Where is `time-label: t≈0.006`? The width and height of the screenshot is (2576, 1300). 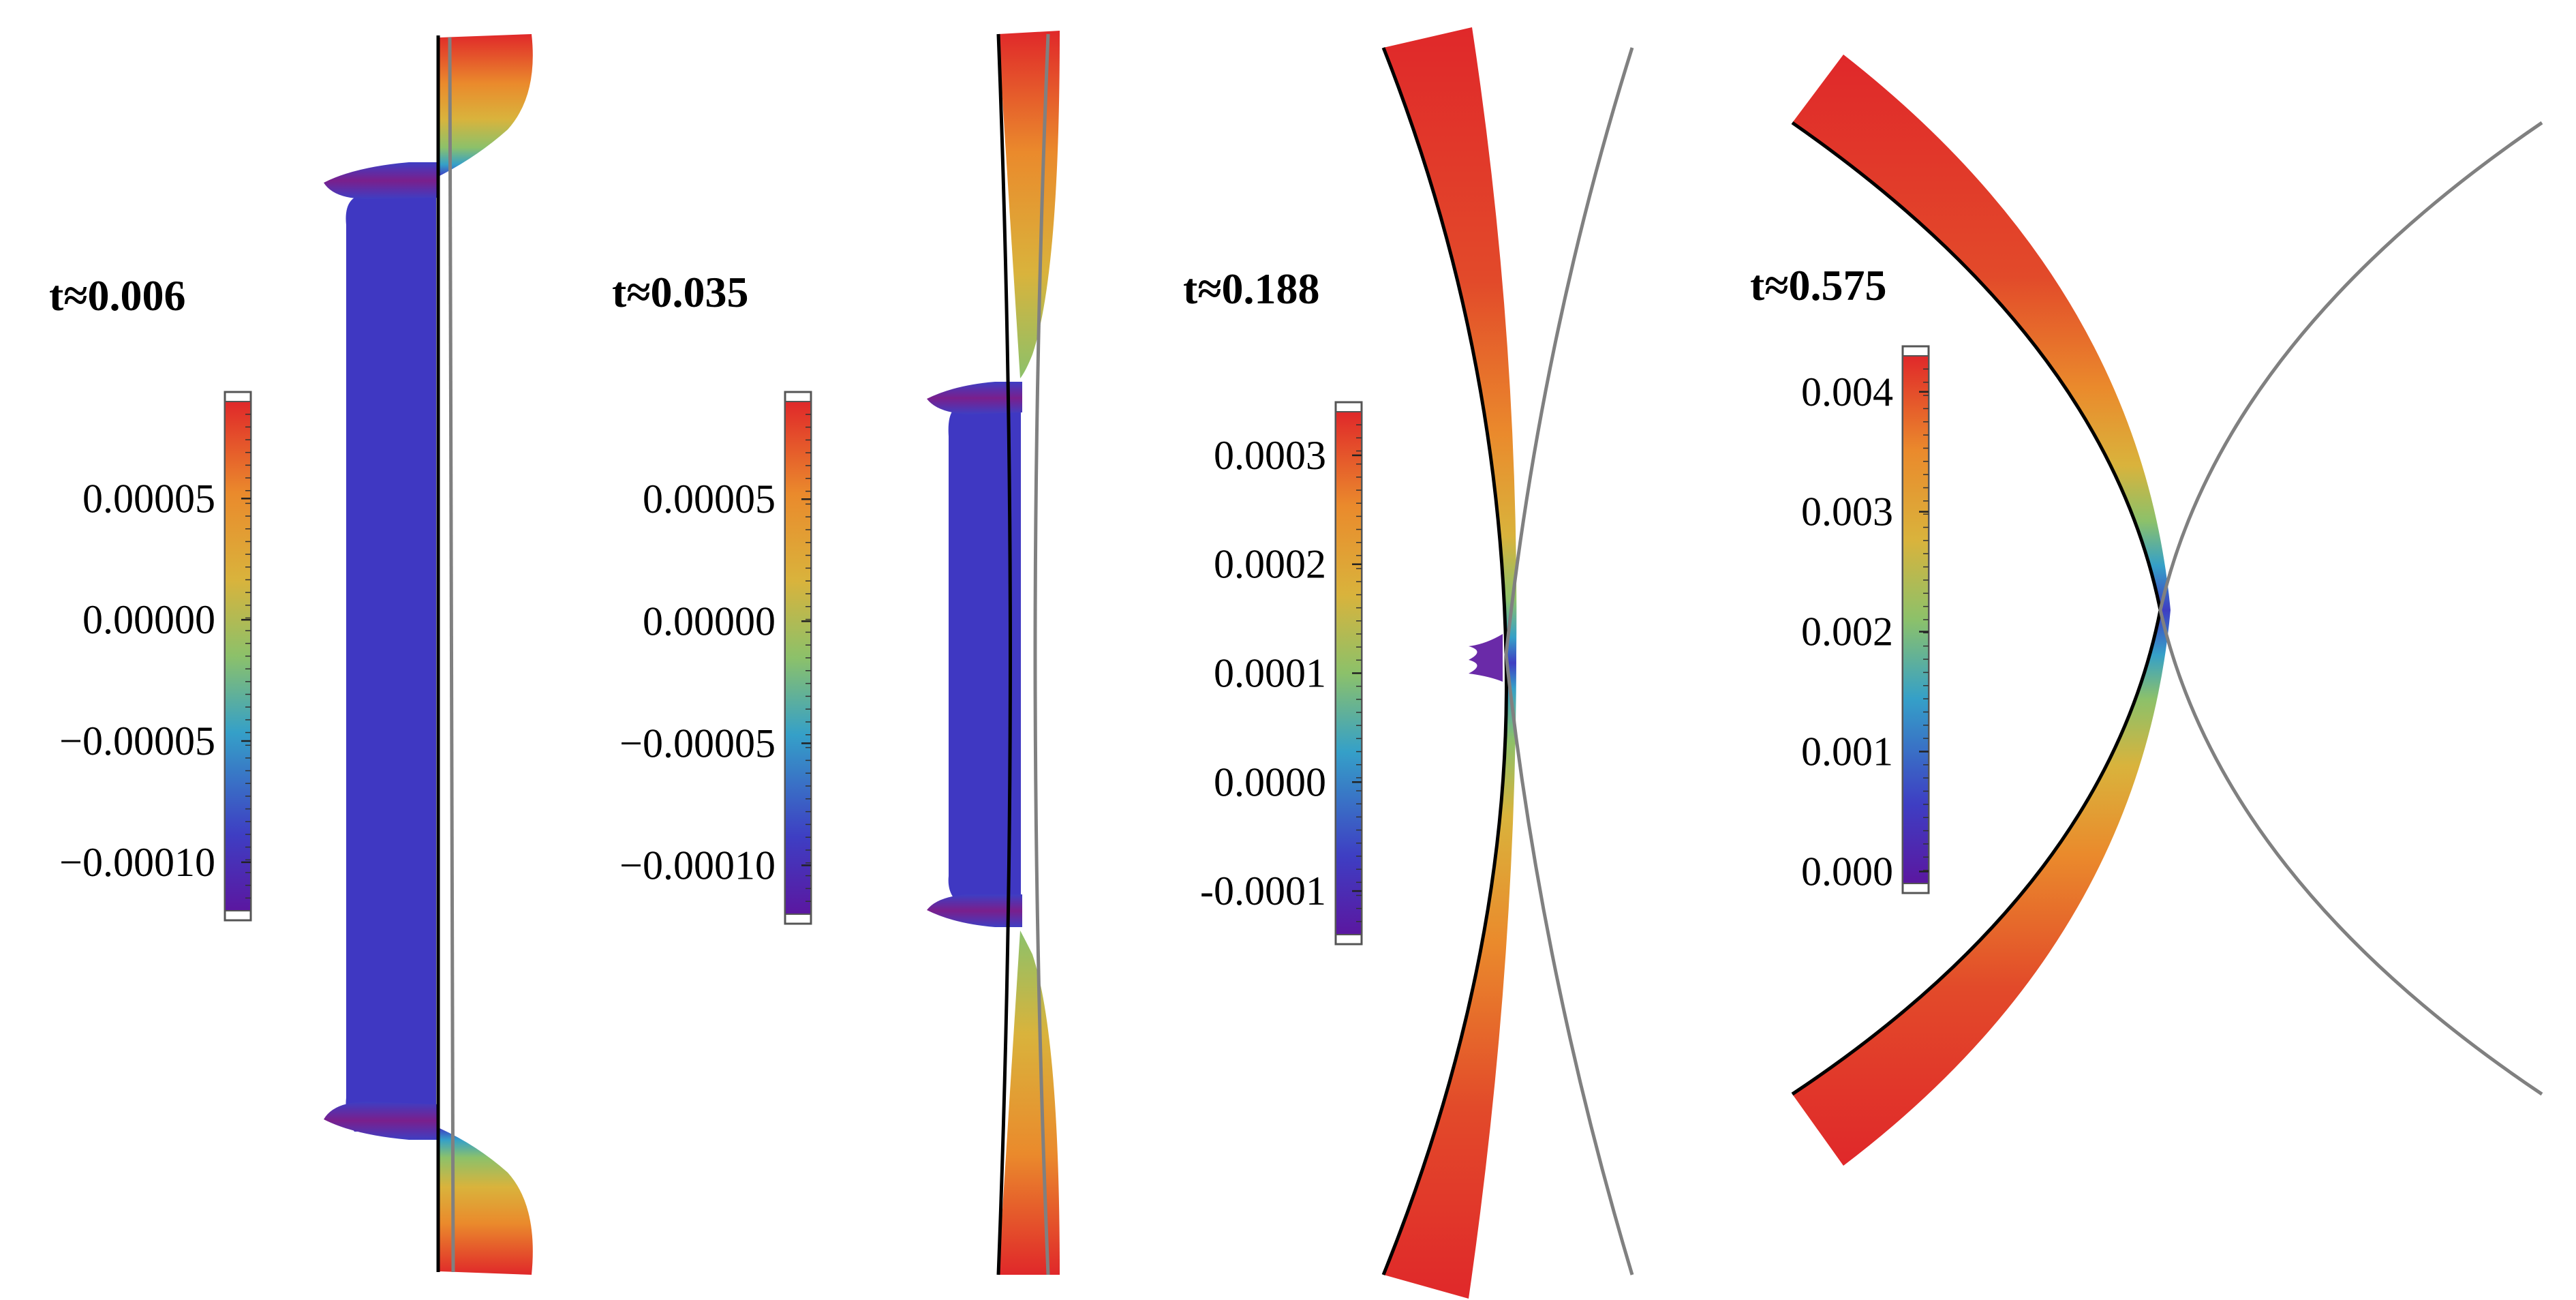 time-label: t≈0.006 is located at coordinates (117, 295).